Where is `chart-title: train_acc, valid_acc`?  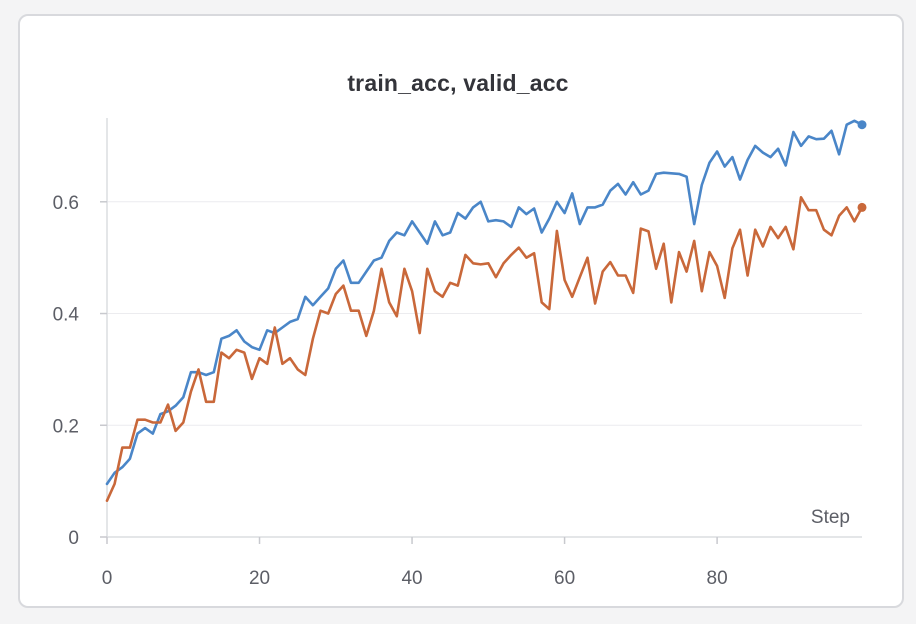 chart-title: train_acc, valid_acc is located at coordinates (458, 83).